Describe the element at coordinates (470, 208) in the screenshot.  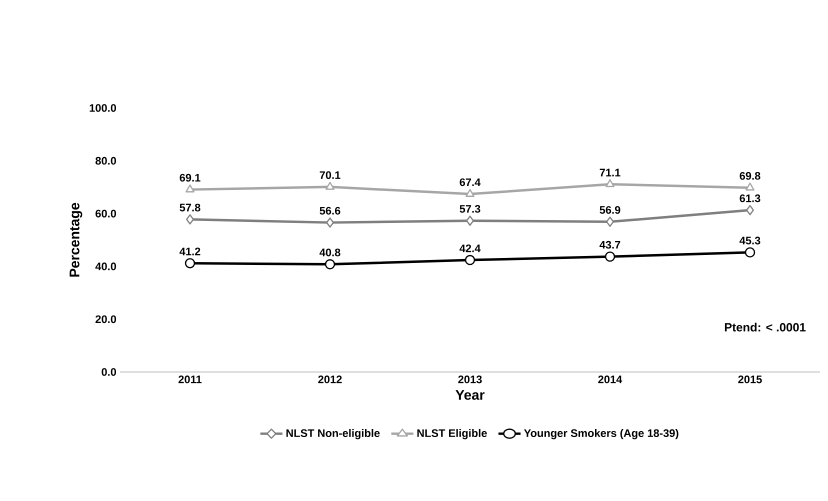
I see `data-label: 57.3` at that location.